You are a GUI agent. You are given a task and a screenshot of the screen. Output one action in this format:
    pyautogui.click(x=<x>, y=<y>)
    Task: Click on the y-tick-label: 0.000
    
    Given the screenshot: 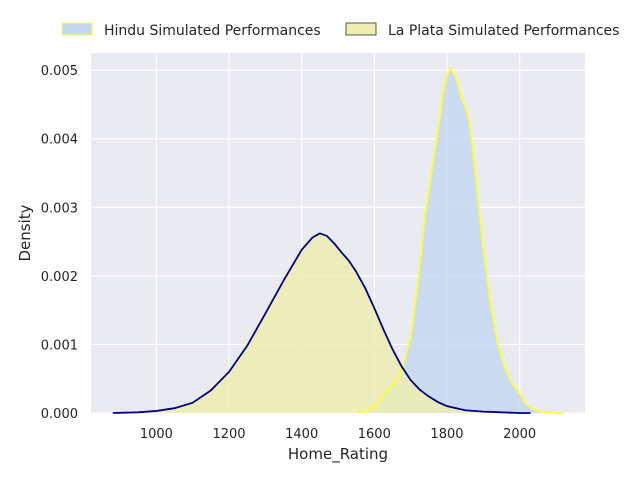 What is the action you would take?
    pyautogui.click(x=59, y=414)
    